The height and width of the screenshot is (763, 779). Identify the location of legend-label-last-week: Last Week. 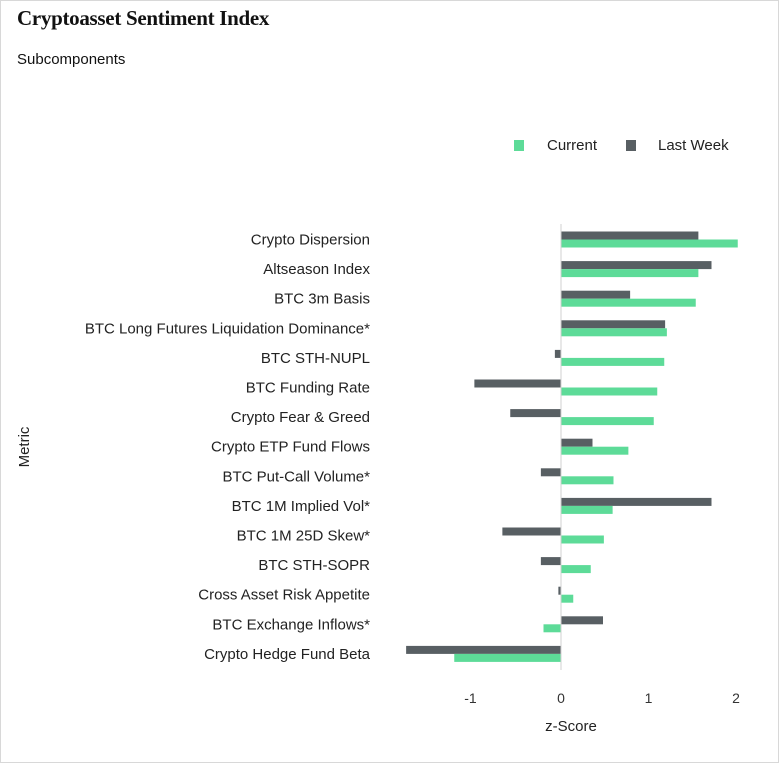
(693, 145).